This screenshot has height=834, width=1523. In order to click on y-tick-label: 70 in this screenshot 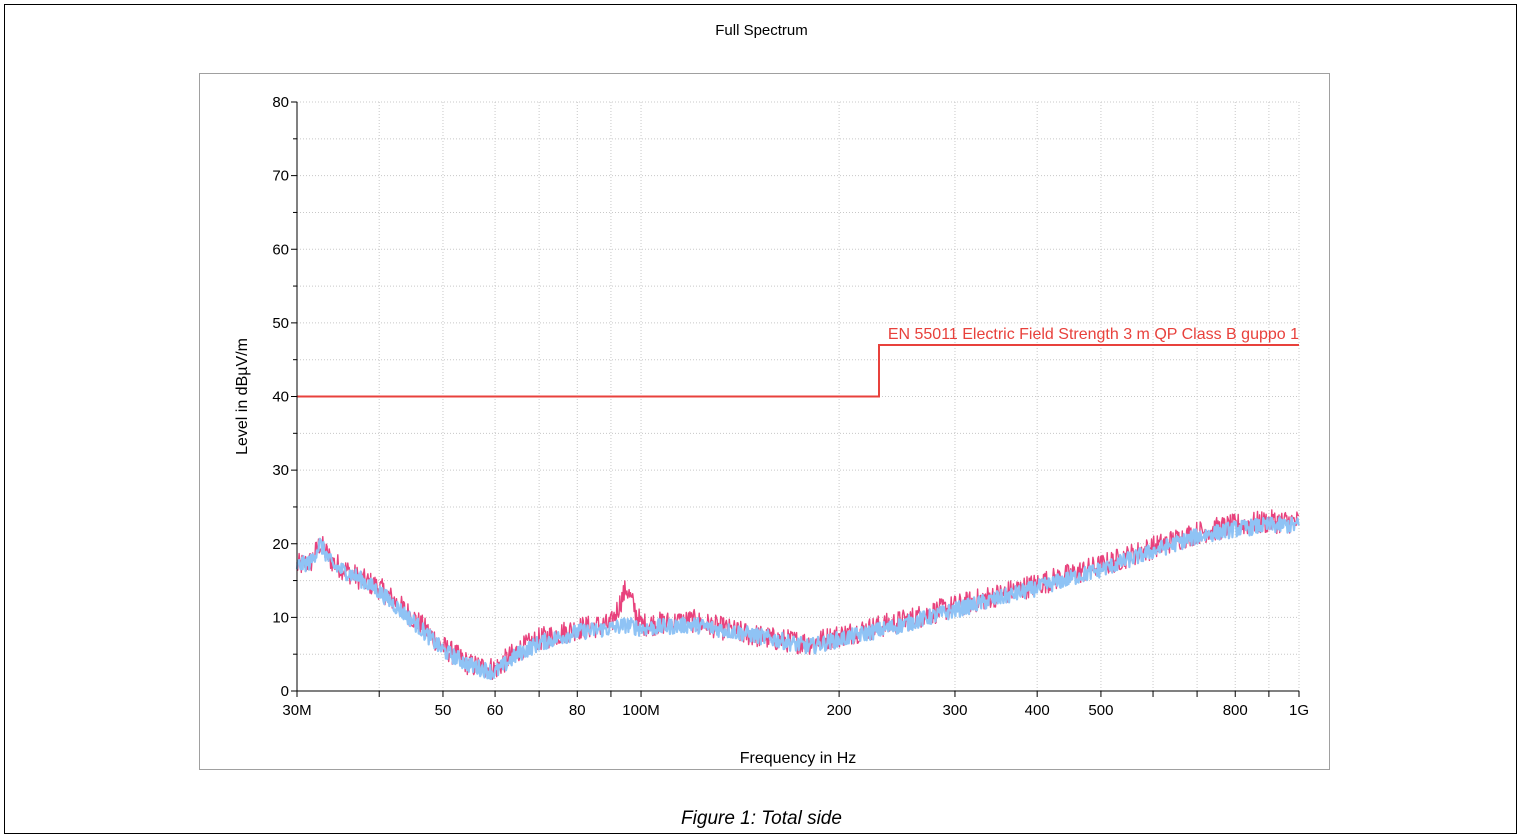, I will do `click(280, 176)`.